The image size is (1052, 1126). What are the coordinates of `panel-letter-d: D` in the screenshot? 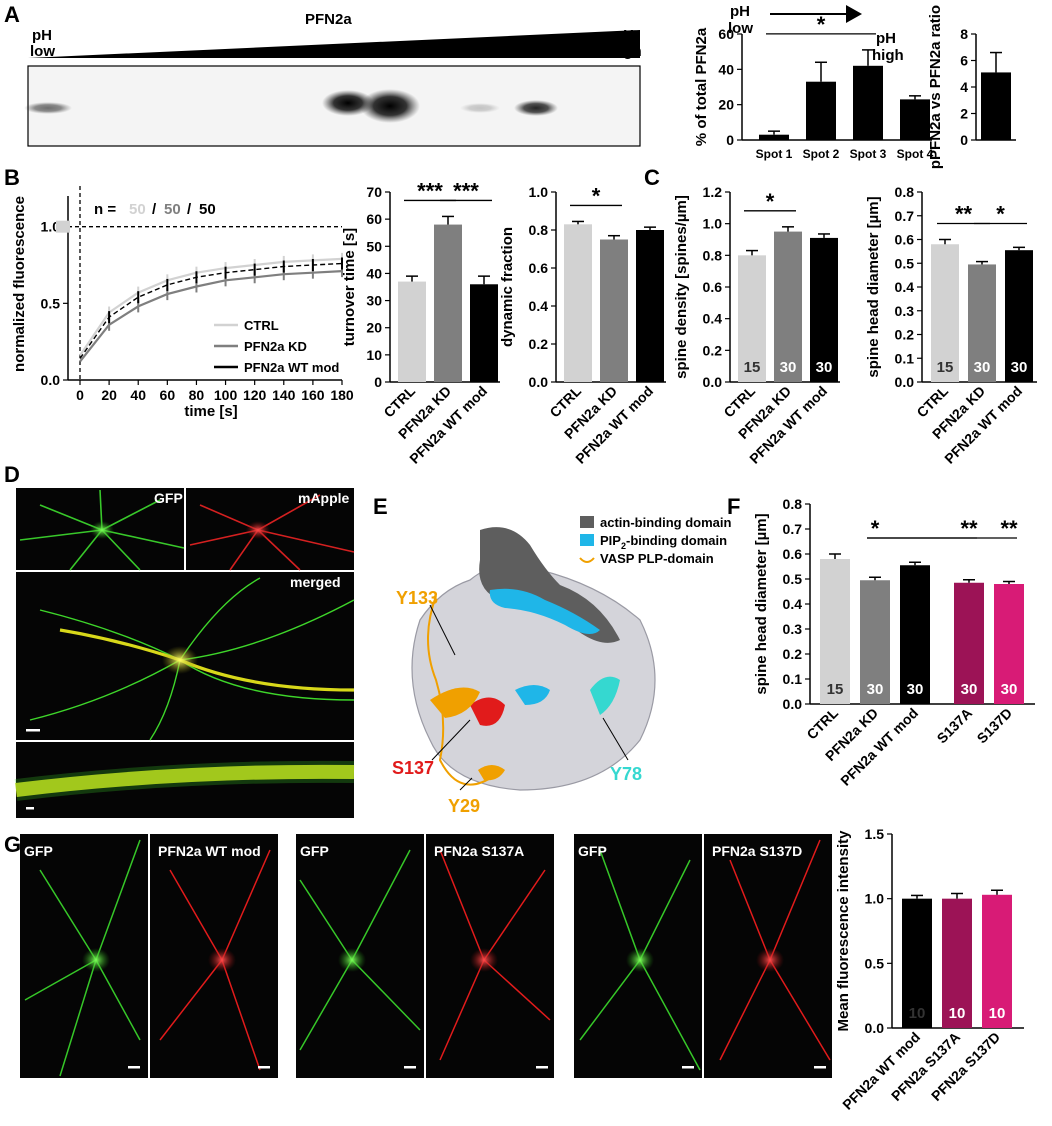 It's located at (12, 474).